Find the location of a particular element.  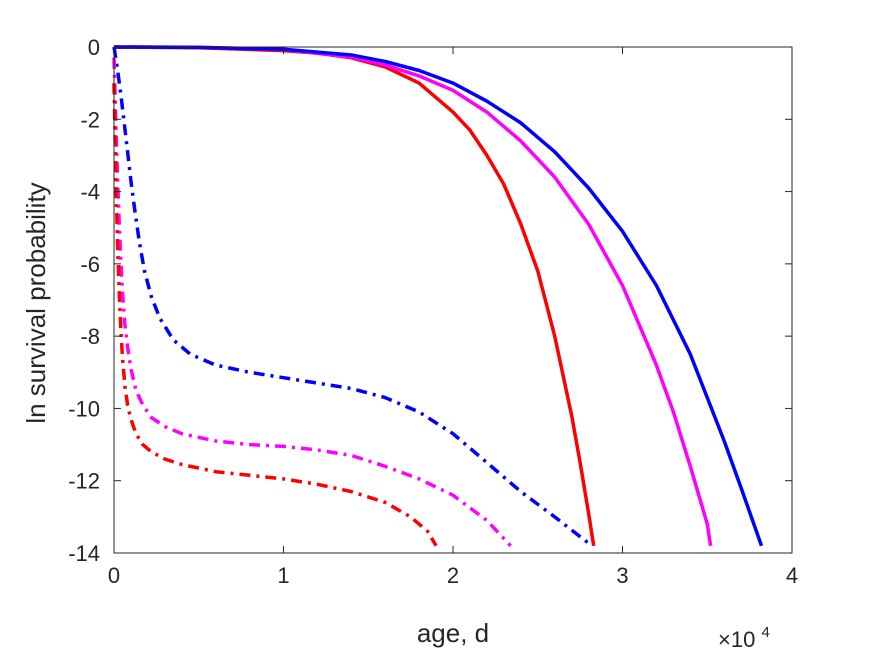

y-tick-label: -8 is located at coordinates (90, 336).